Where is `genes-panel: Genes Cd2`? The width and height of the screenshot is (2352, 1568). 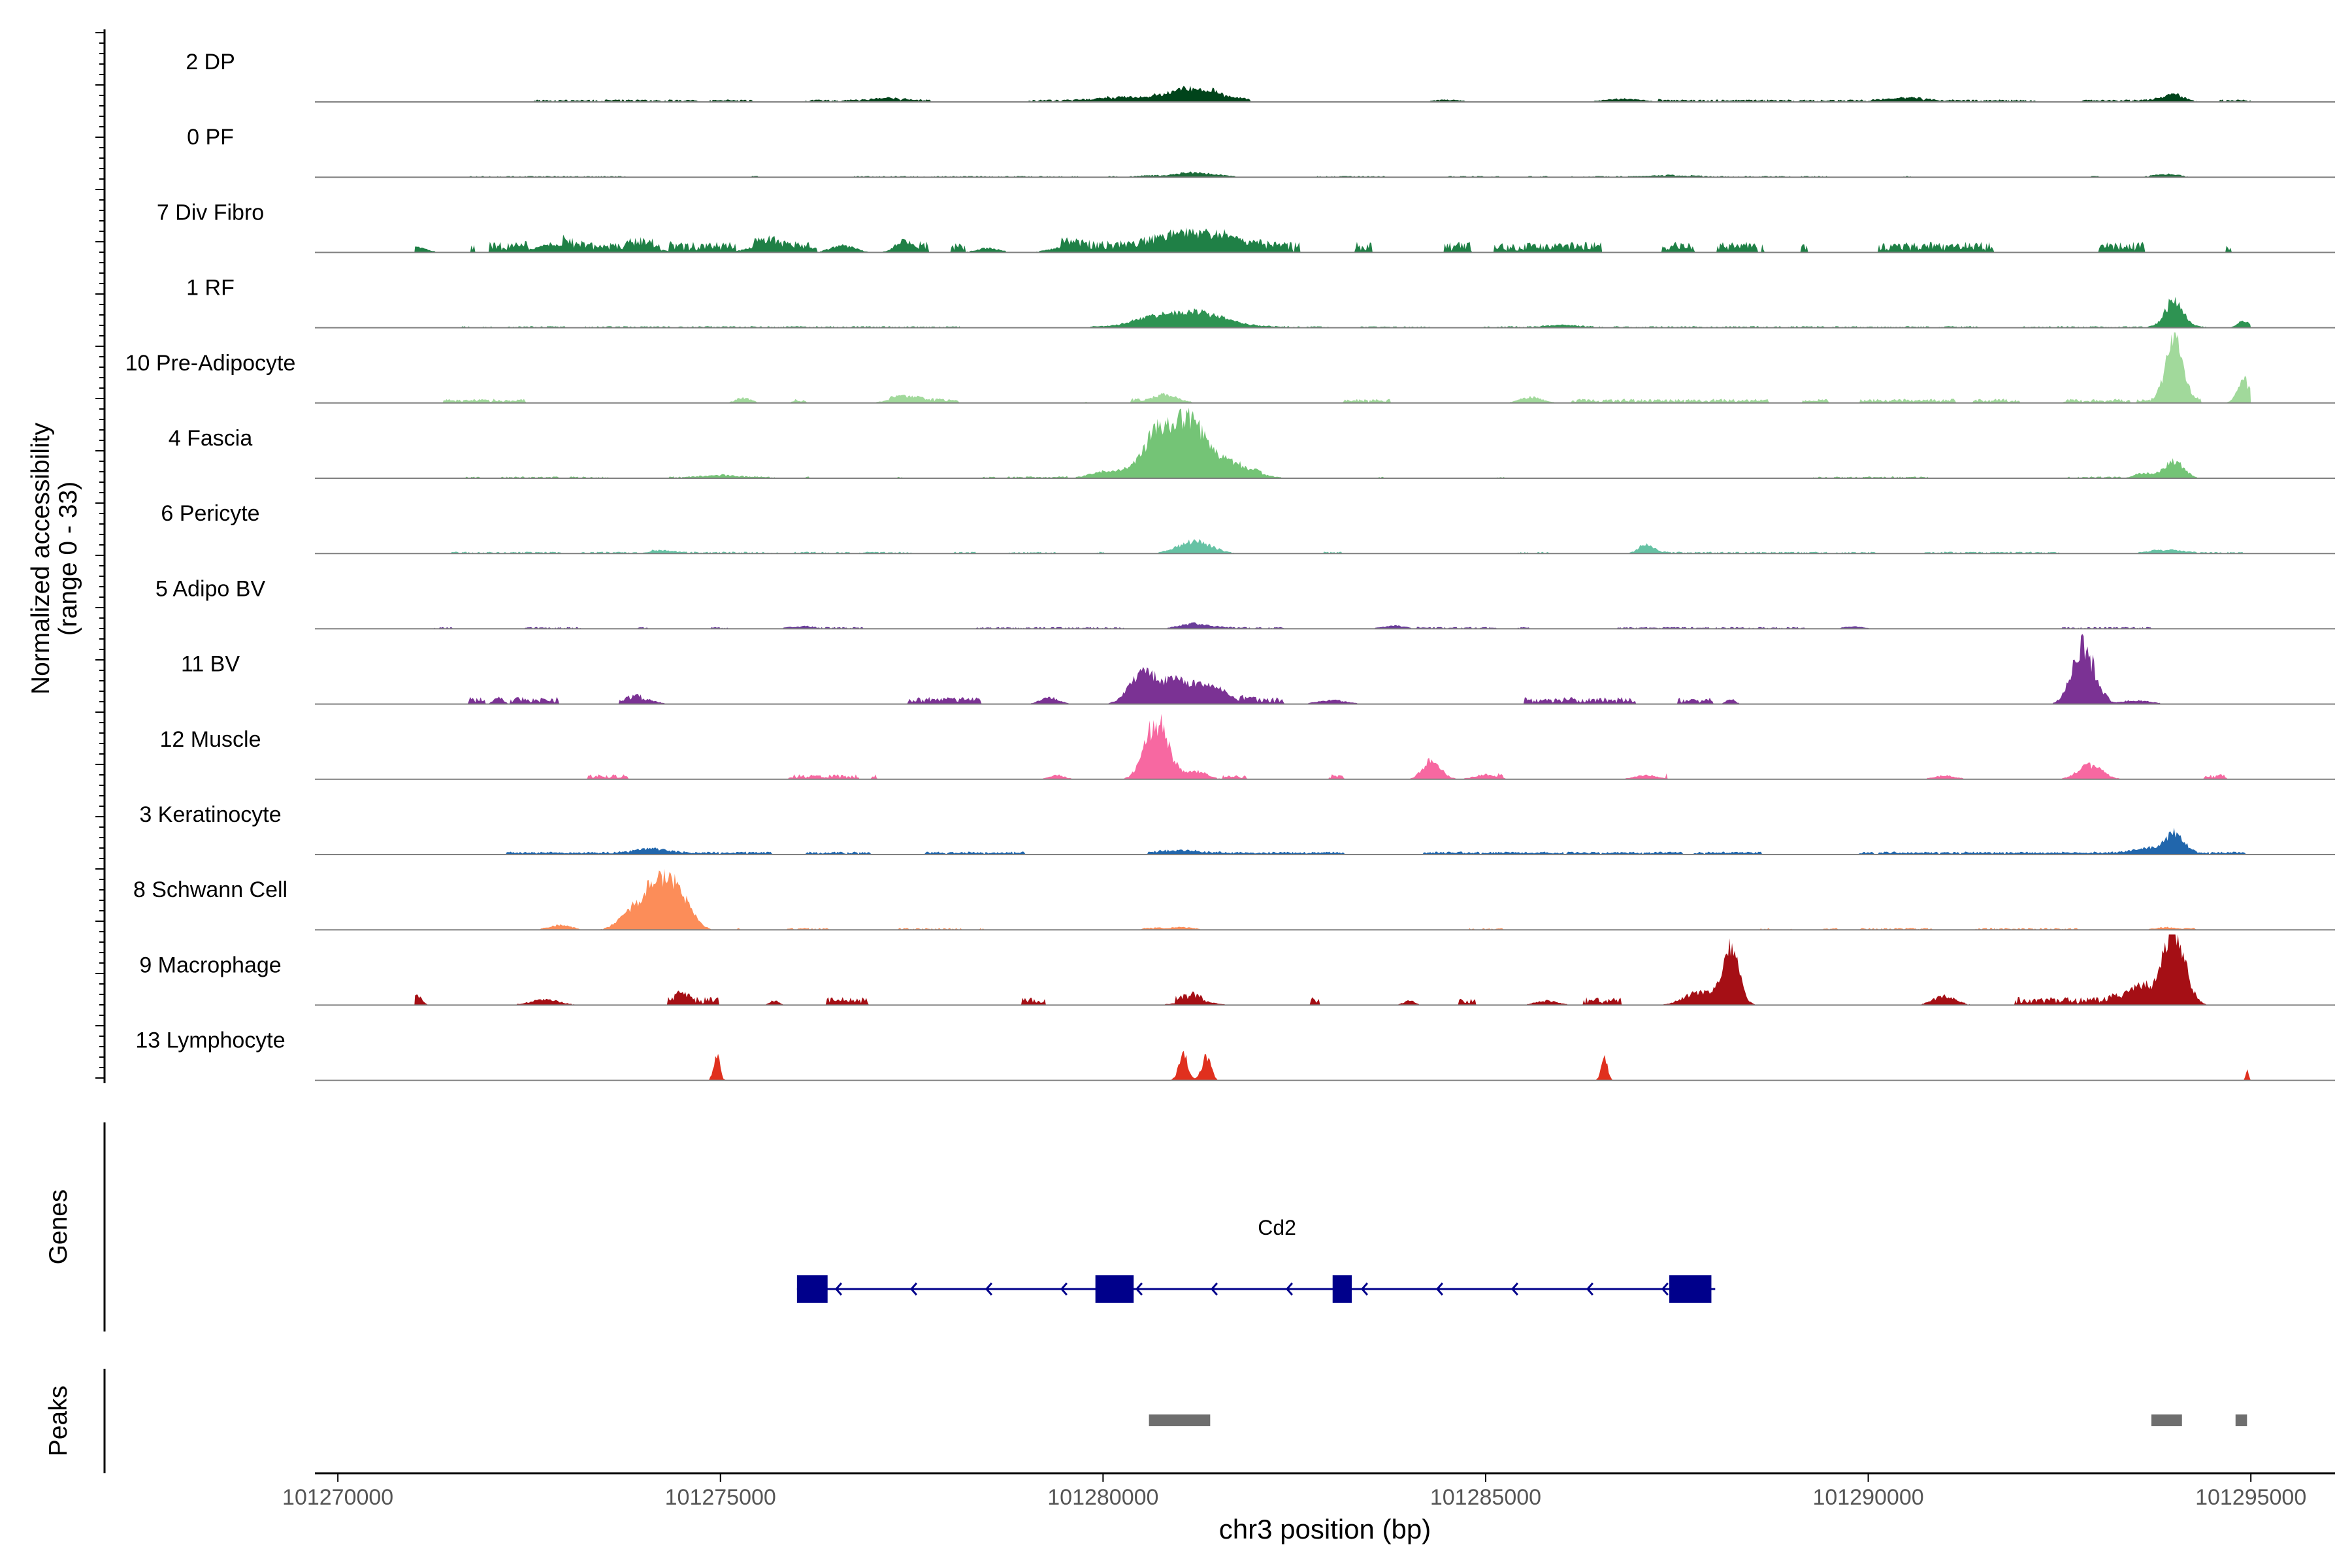 genes-panel: Genes Cd2 is located at coordinates (880, 1226).